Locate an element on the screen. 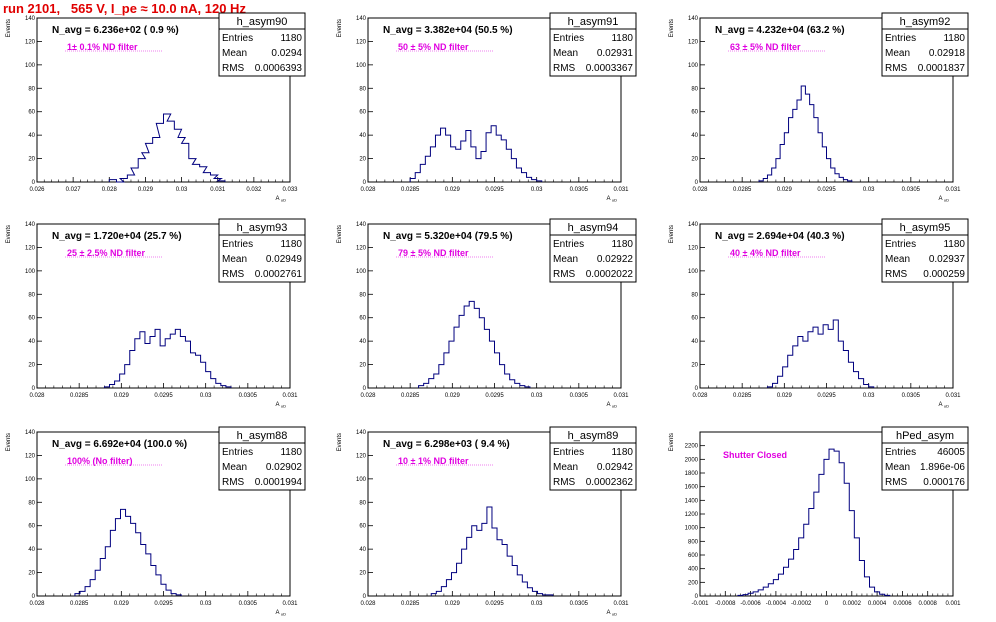 The height and width of the screenshot is (622, 996). navg-label: N_avg = 1.720e+04 (25.7 %) is located at coordinates (117, 236).